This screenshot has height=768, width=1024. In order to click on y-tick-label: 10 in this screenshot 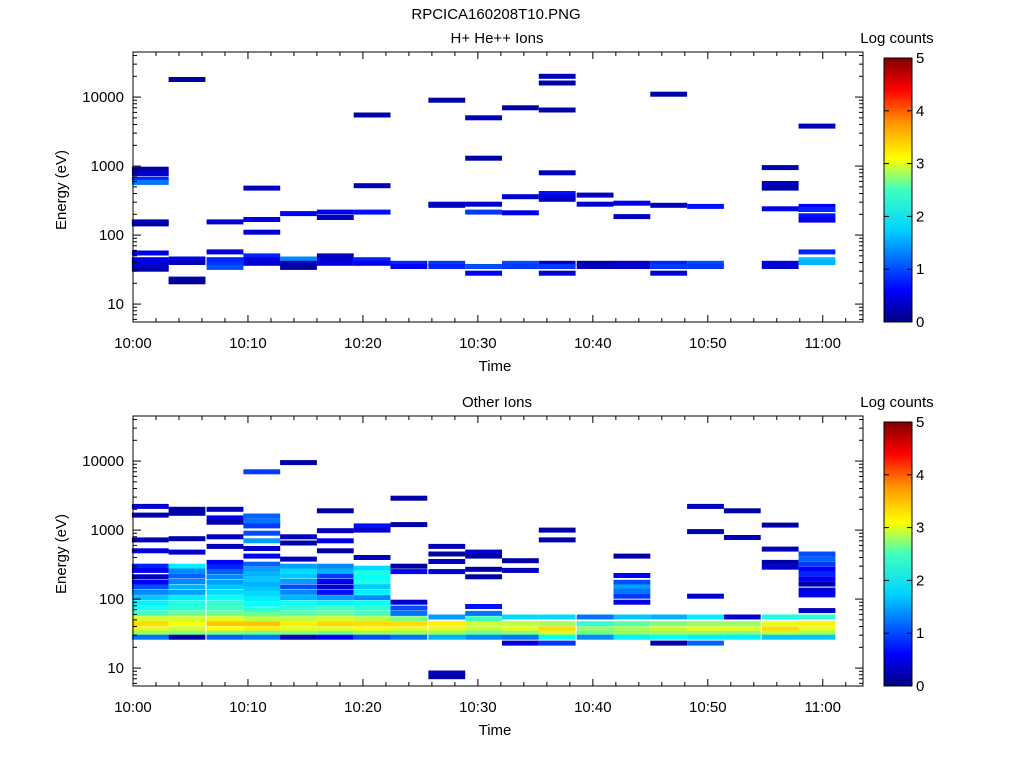, I will do `click(115, 304)`.